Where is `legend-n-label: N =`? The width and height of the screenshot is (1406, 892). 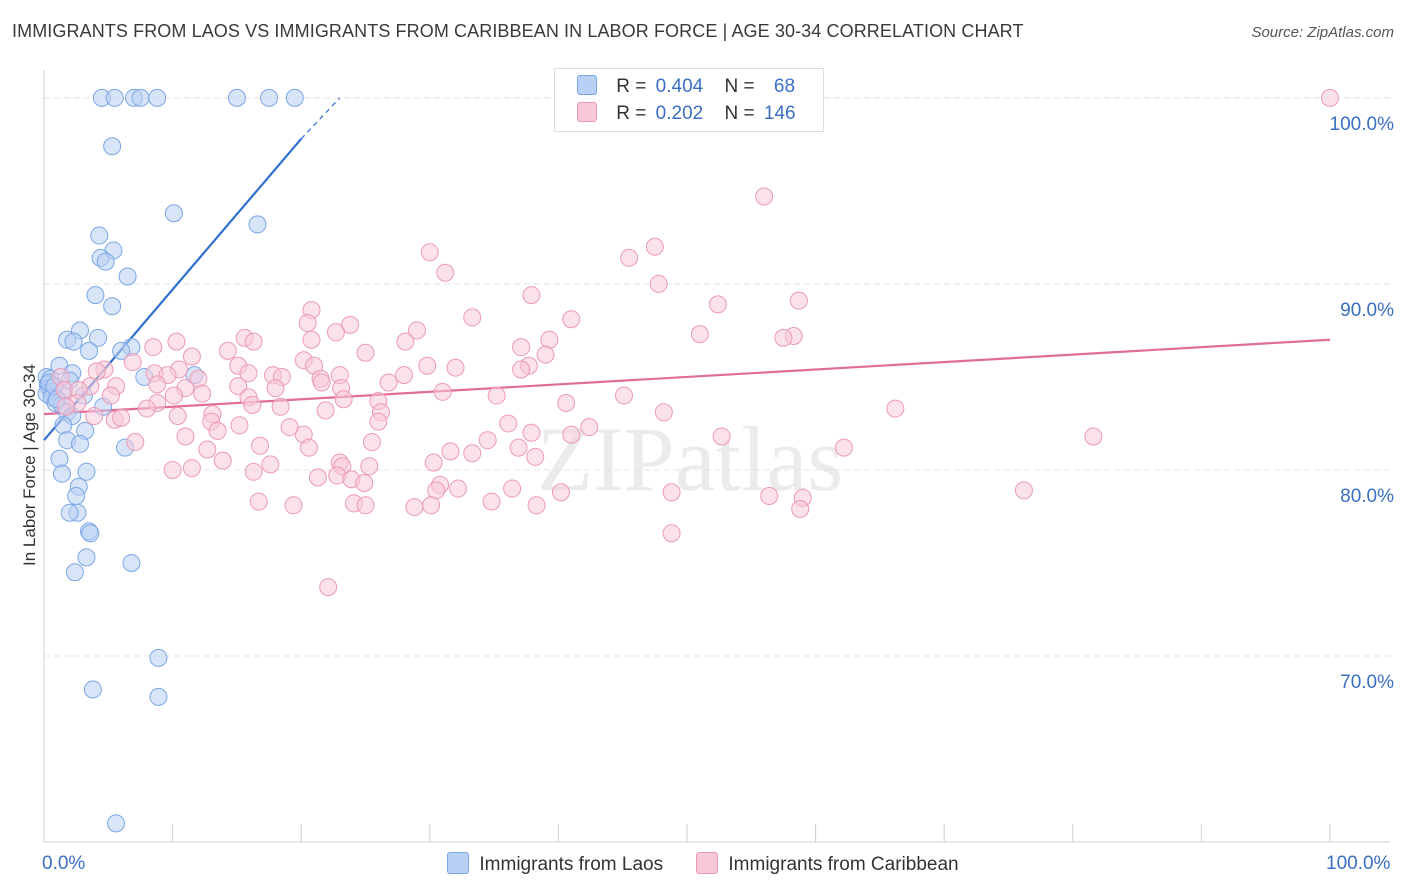
legend-n-label: N = is located at coordinates (739, 86).